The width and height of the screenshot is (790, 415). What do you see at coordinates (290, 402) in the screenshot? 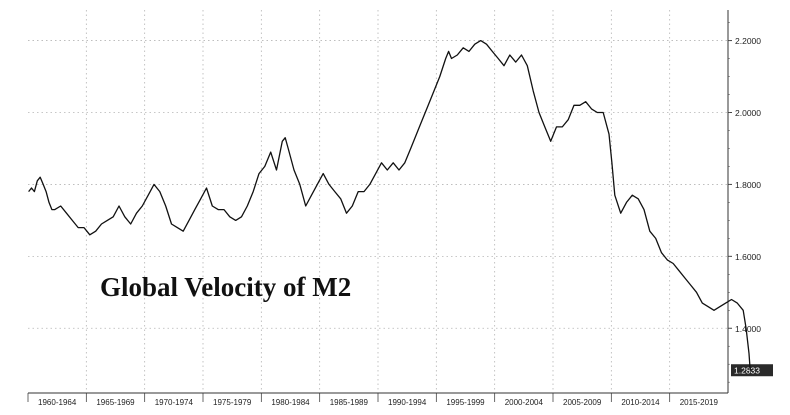
I see `x-tick-label: 1980-1984` at bounding box center [290, 402].